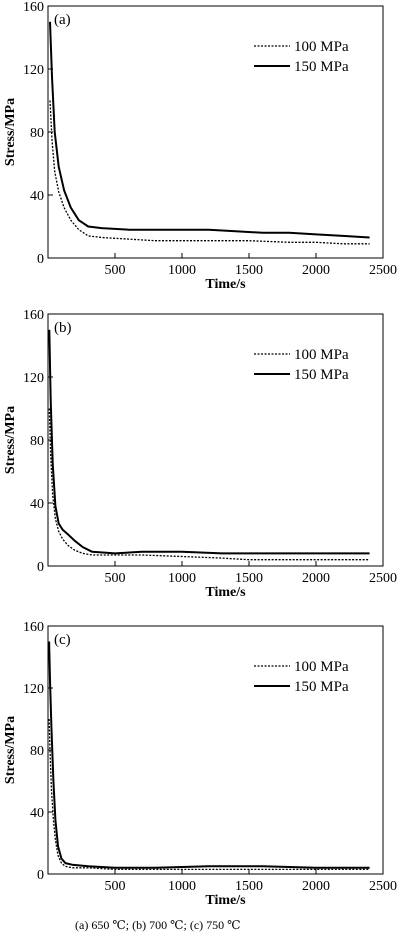 The width and height of the screenshot is (400, 945). I want to click on panel-label: (b), so click(63, 328).